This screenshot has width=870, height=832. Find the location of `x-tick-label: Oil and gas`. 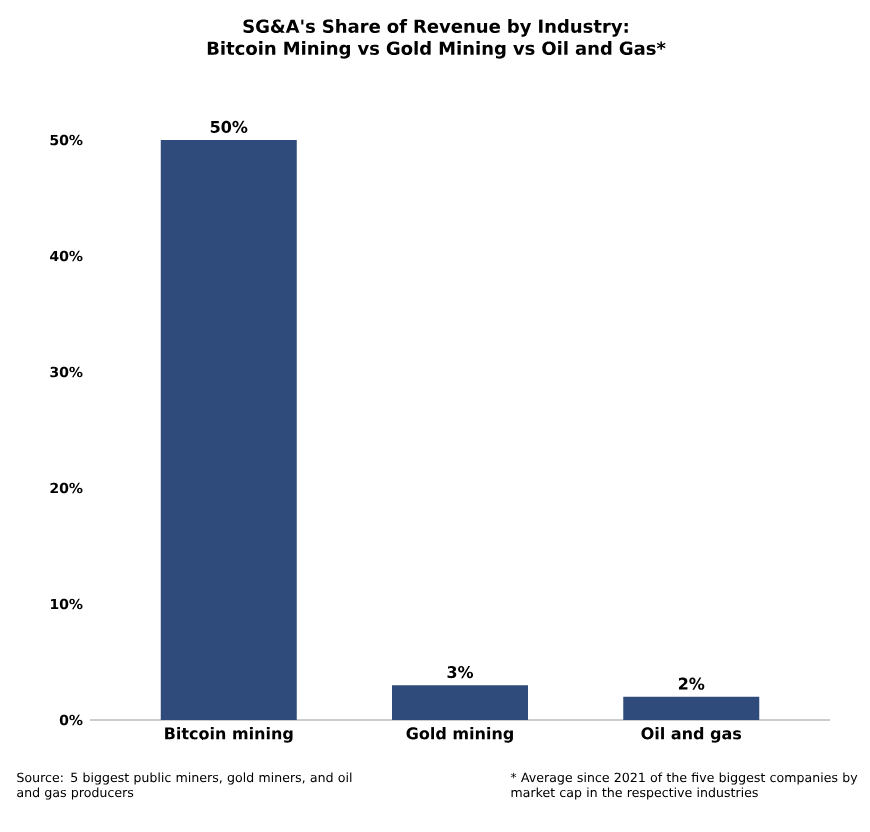

x-tick-label: Oil and gas is located at coordinates (691, 735).